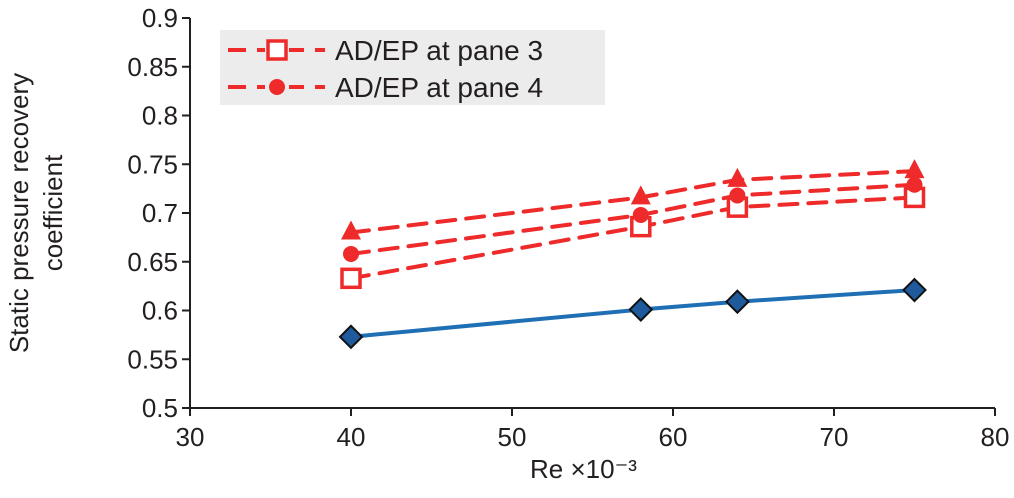  Describe the element at coordinates (995, 437) in the screenshot. I see `x-tick-label: 80` at that location.